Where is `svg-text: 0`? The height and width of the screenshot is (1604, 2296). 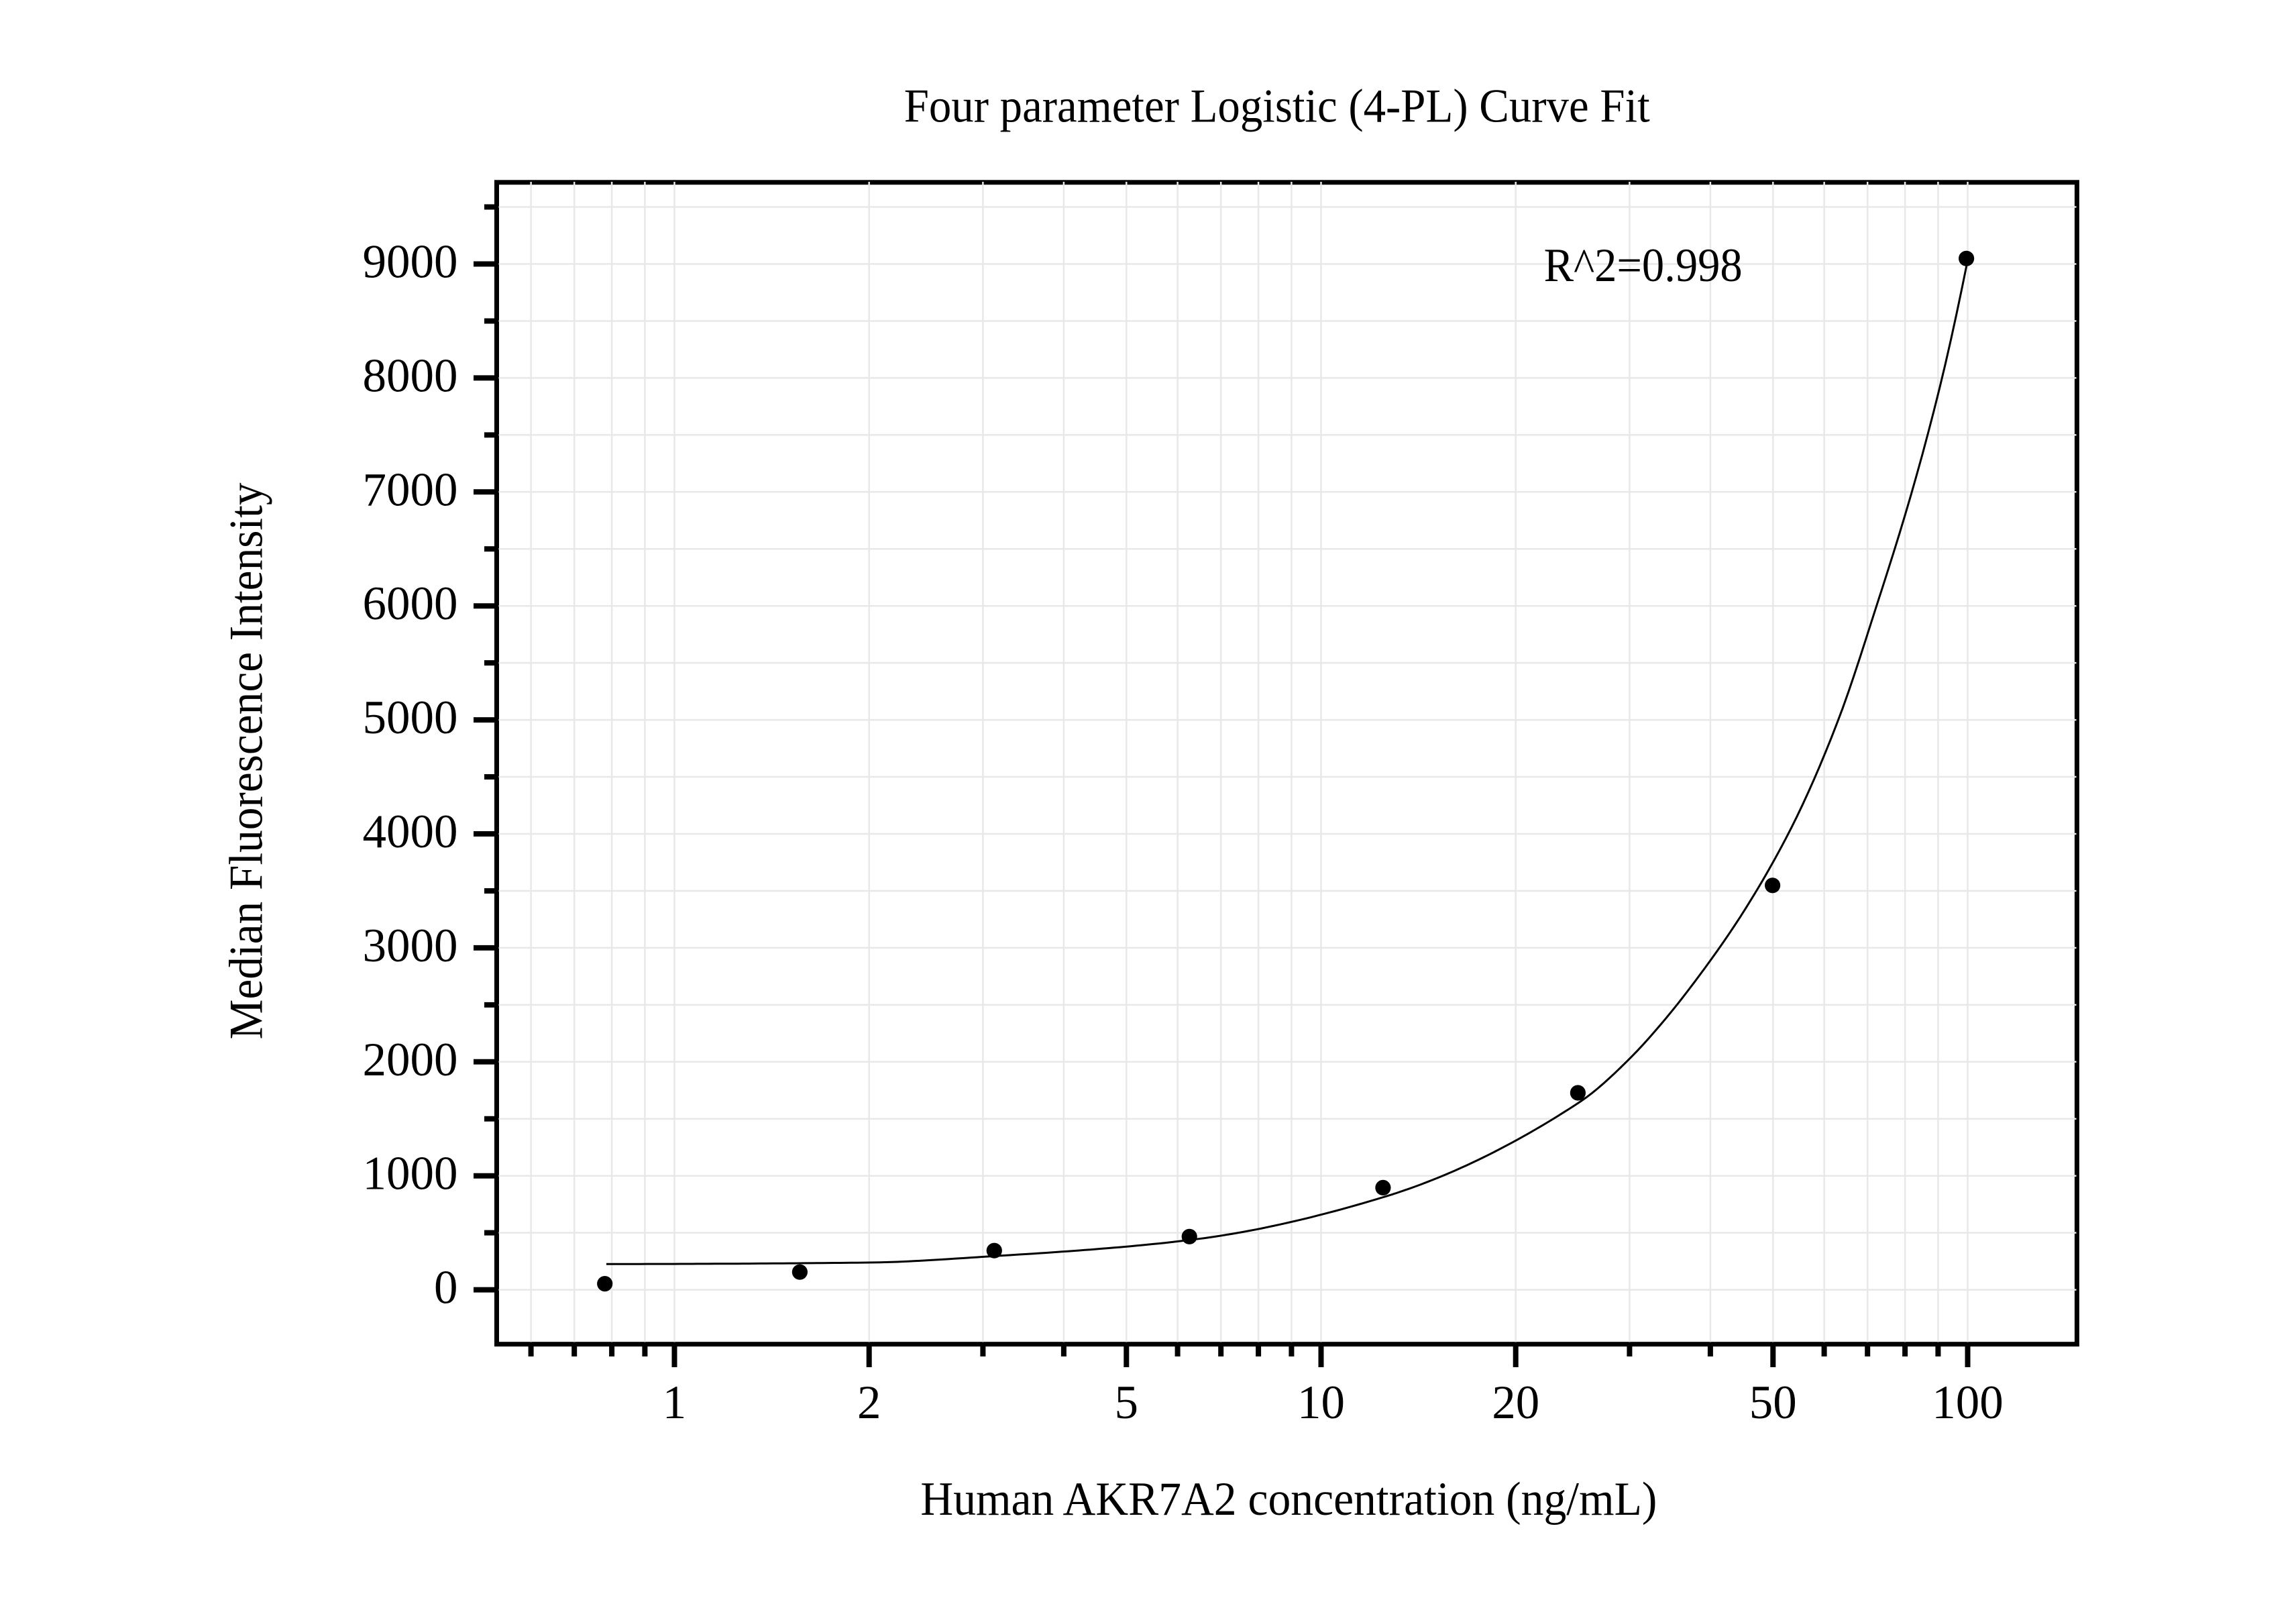 svg-text: 0 is located at coordinates (446, 1288).